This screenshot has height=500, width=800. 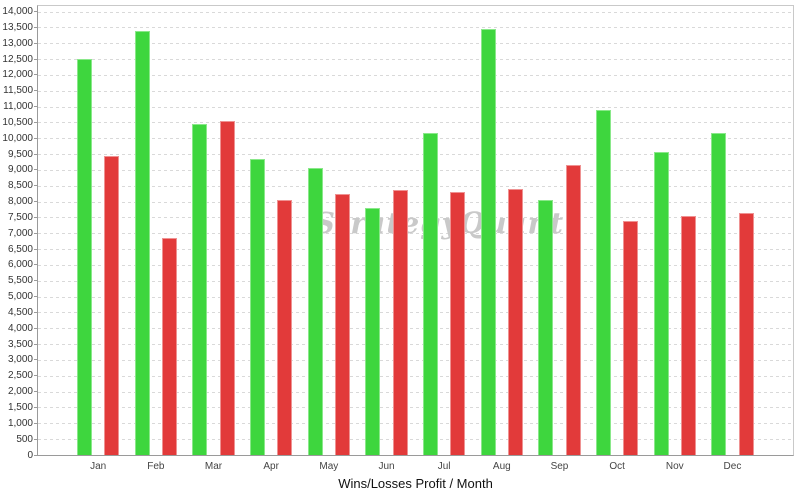 What do you see at coordinates (20, 281) in the screenshot?
I see `y-axis-tick-label: 5,500` at bounding box center [20, 281].